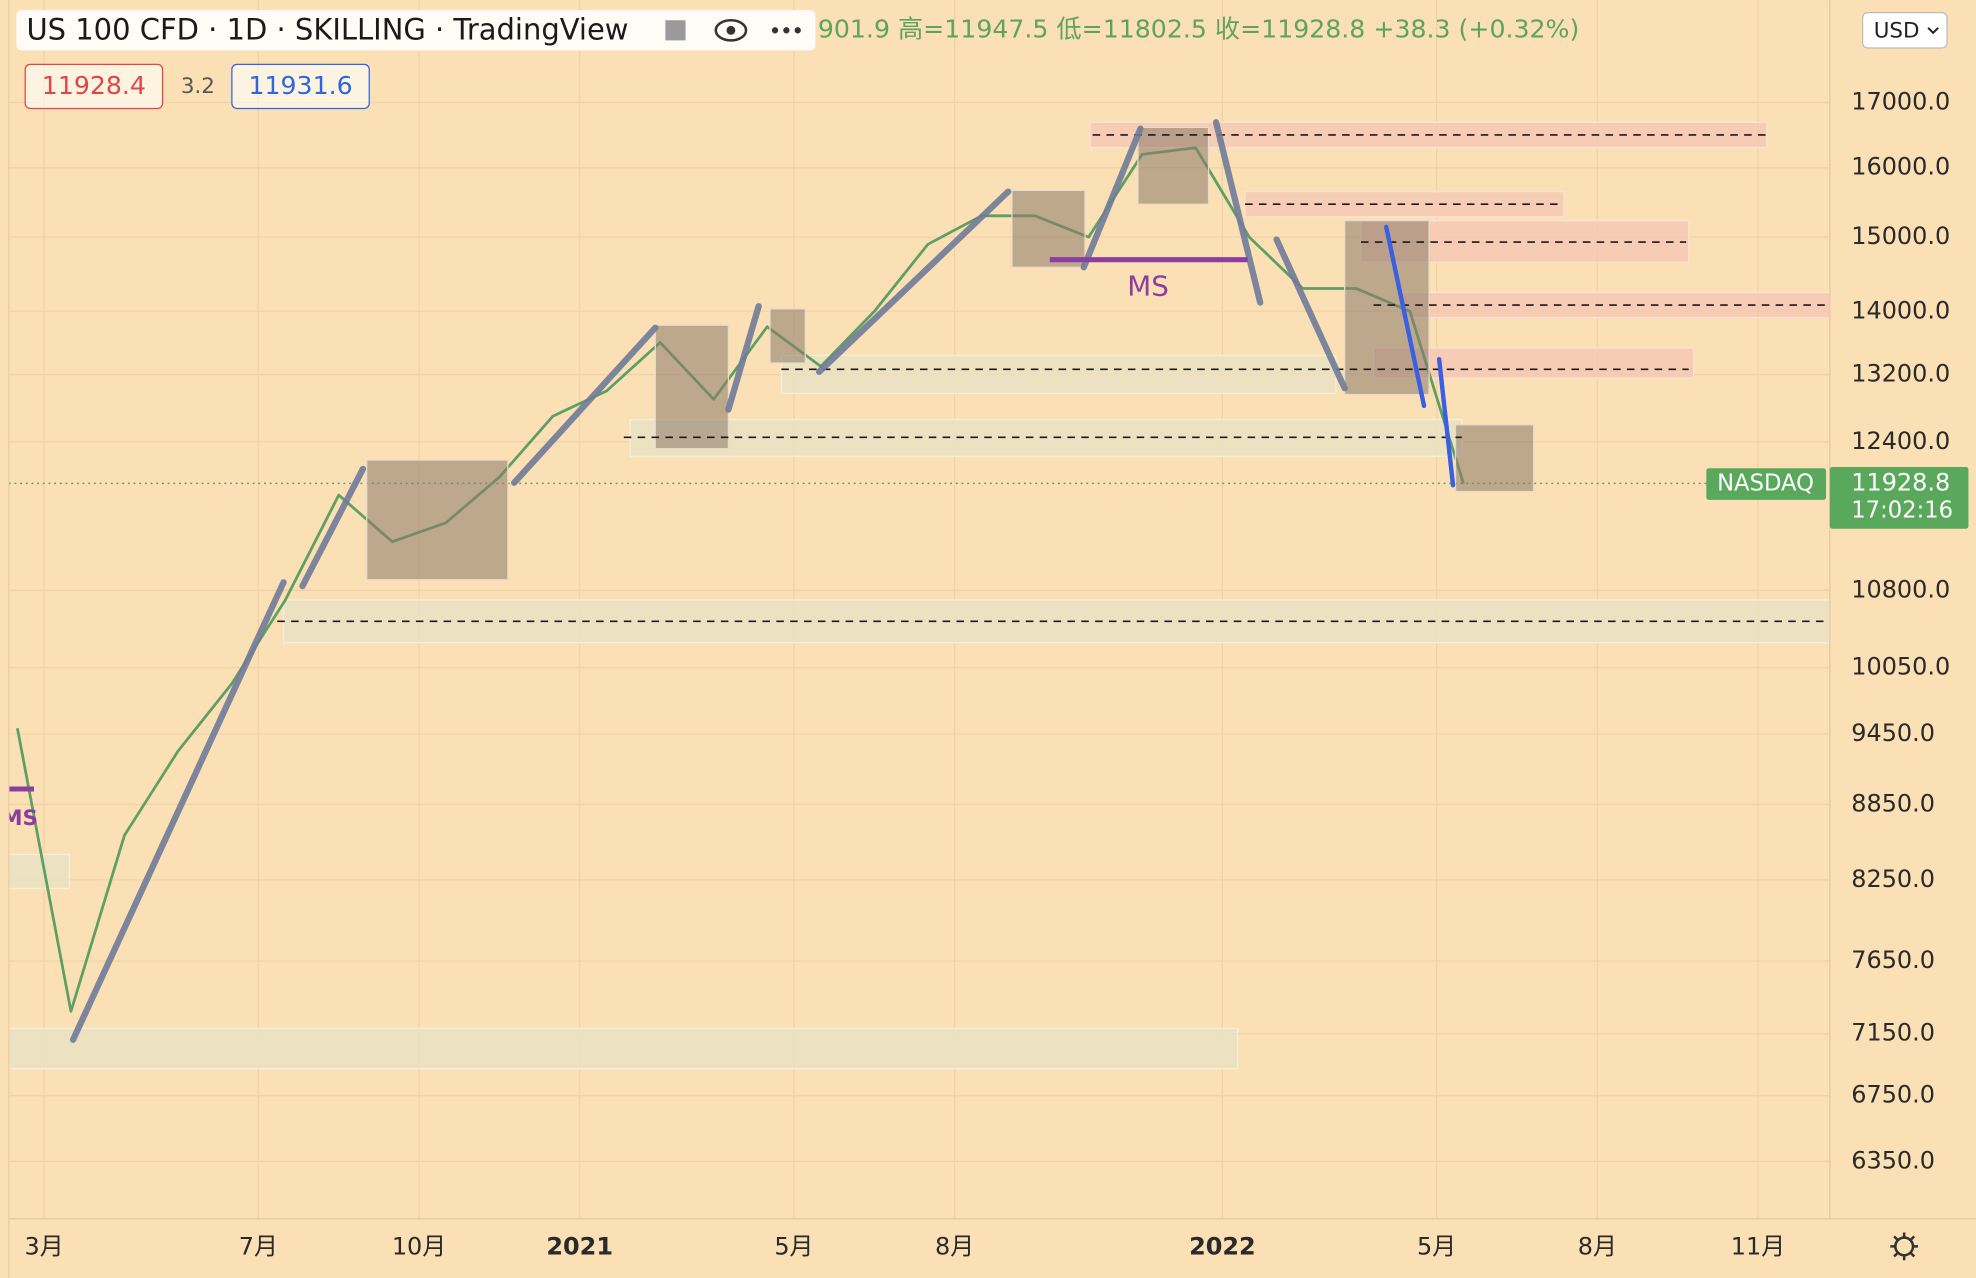  I want to click on buy-price: 11931.6, so click(300, 85).